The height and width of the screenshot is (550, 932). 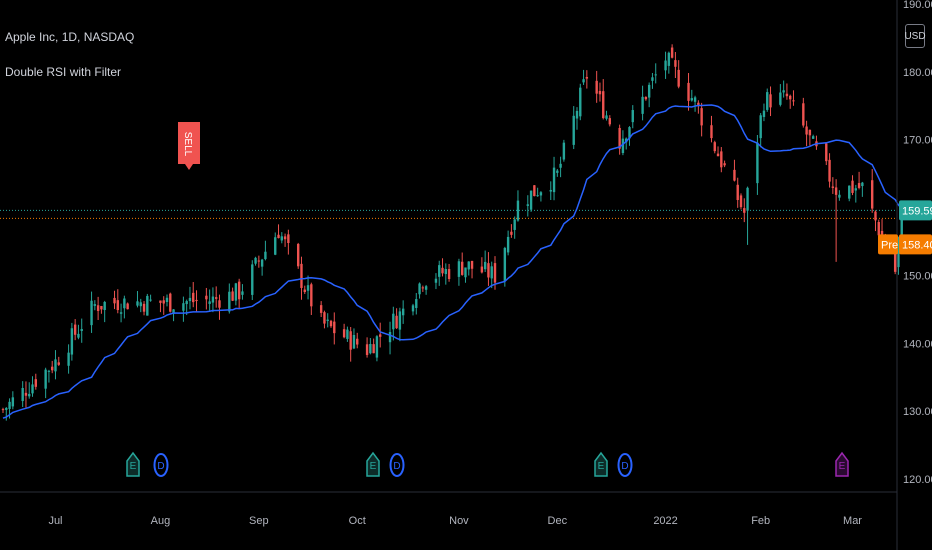 I want to click on last-price-tag: 159.59, so click(x=915, y=210).